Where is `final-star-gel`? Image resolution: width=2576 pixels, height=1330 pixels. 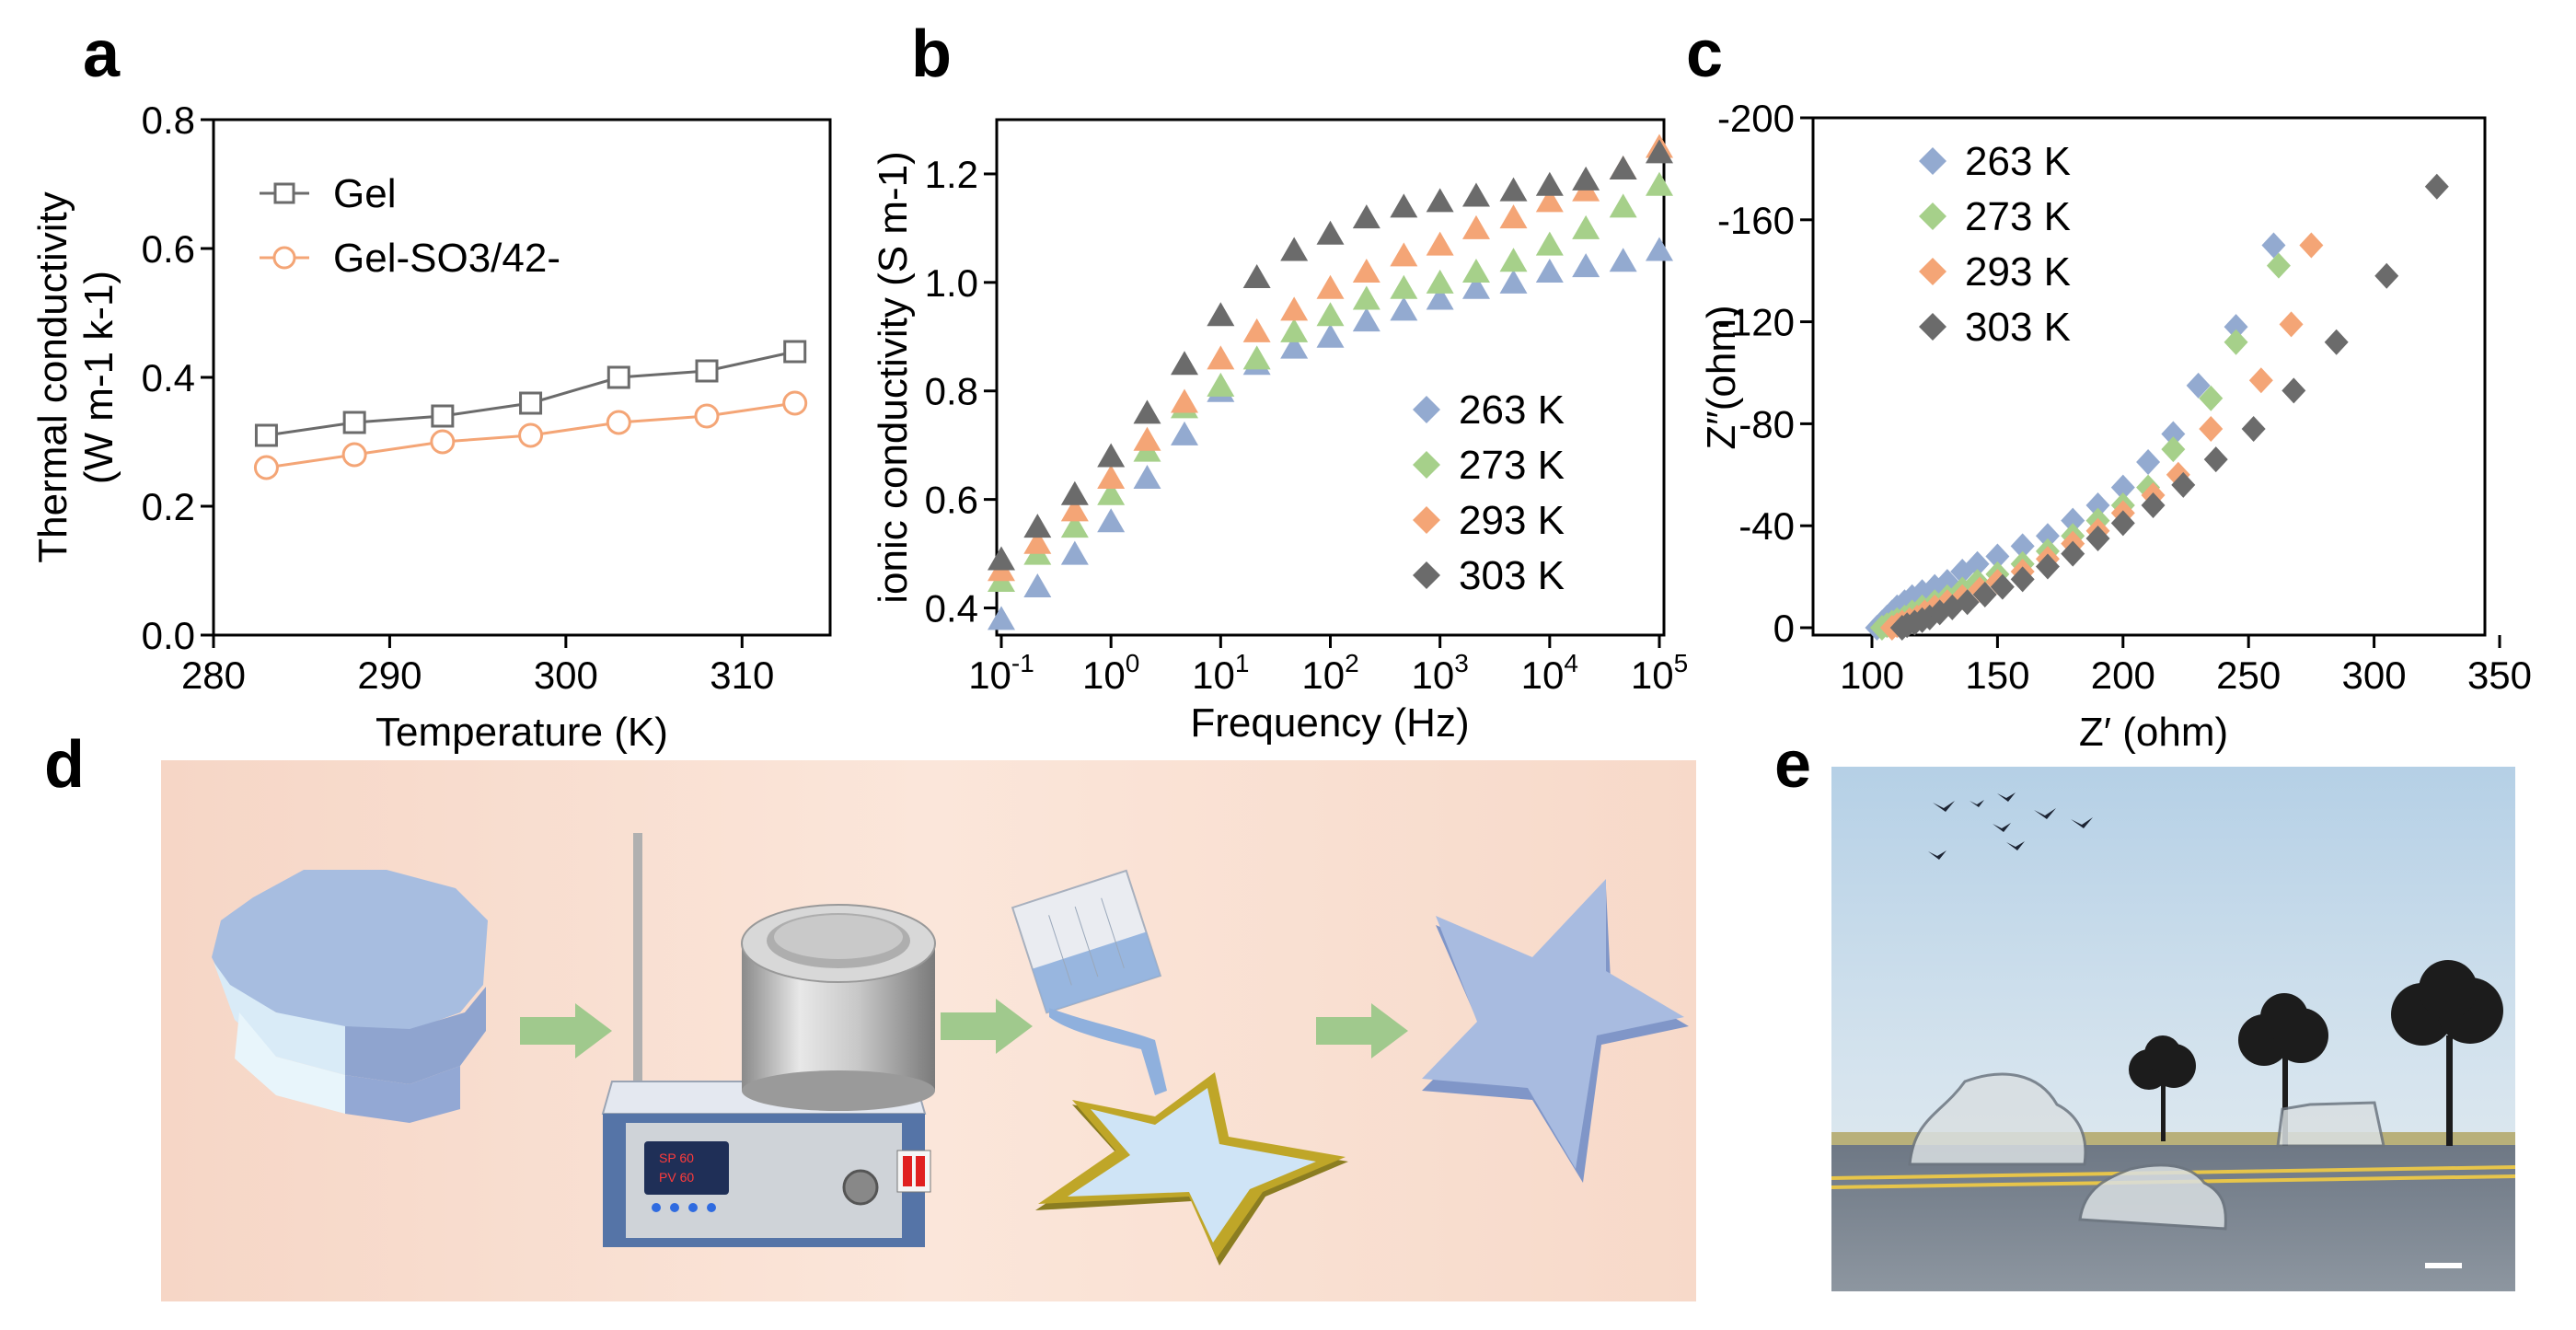 final-star-gel is located at coordinates (1556, 1031).